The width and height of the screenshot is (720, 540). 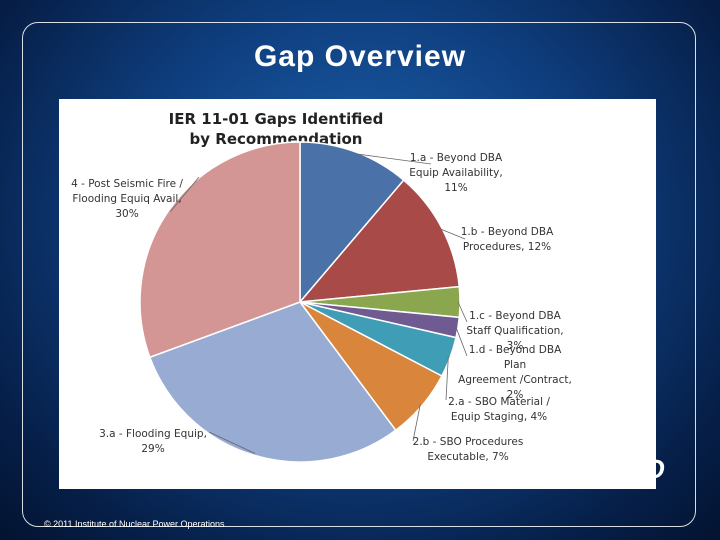 I want to click on slice-label: 3.a - Flooding Equip, 29%, so click(x=153, y=441).